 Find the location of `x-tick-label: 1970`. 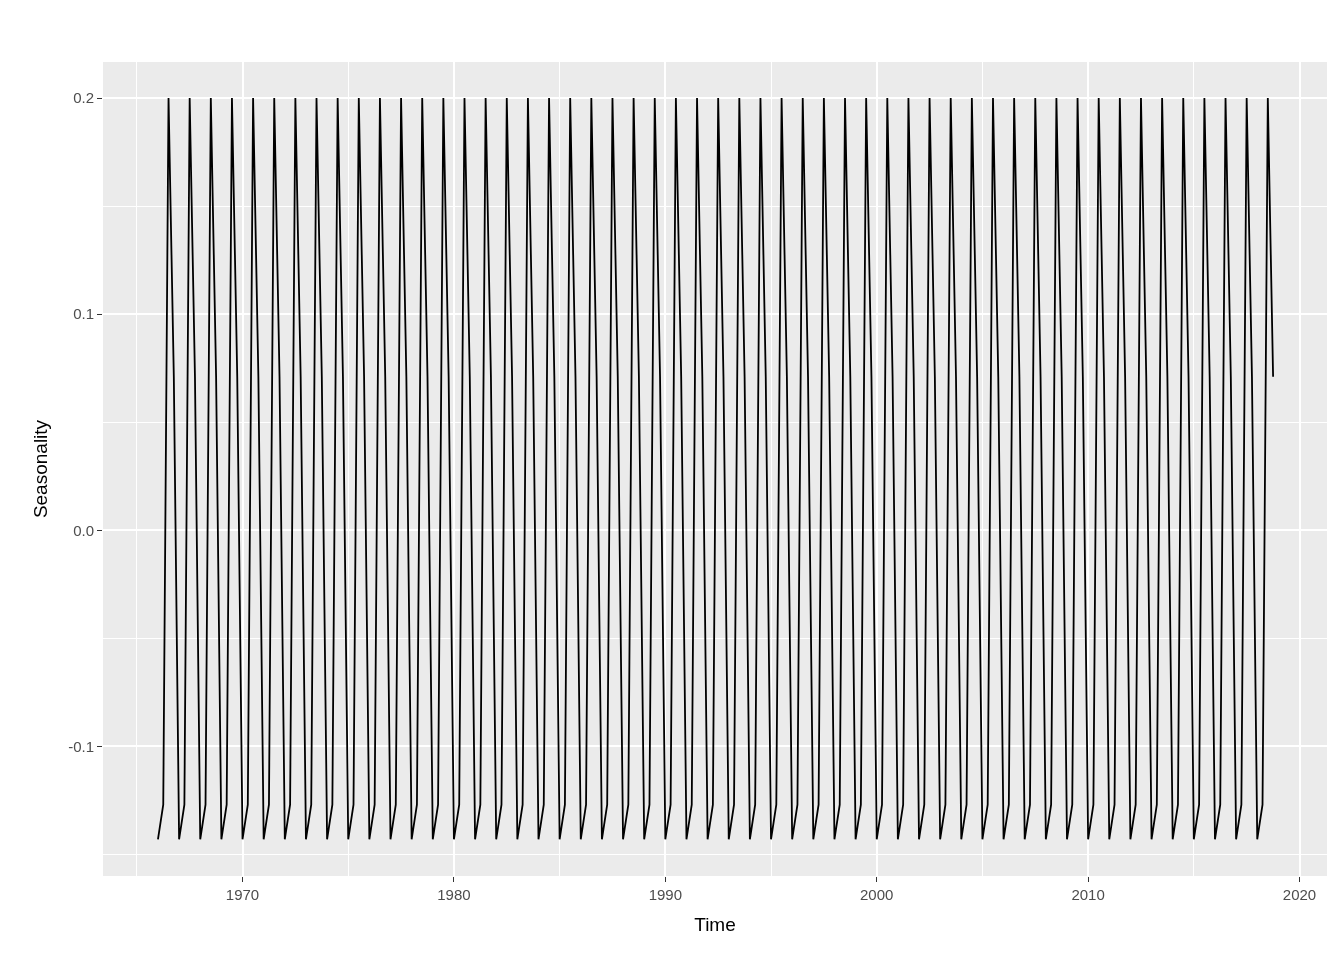

x-tick-label: 1970 is located at coordinates (242, 894).